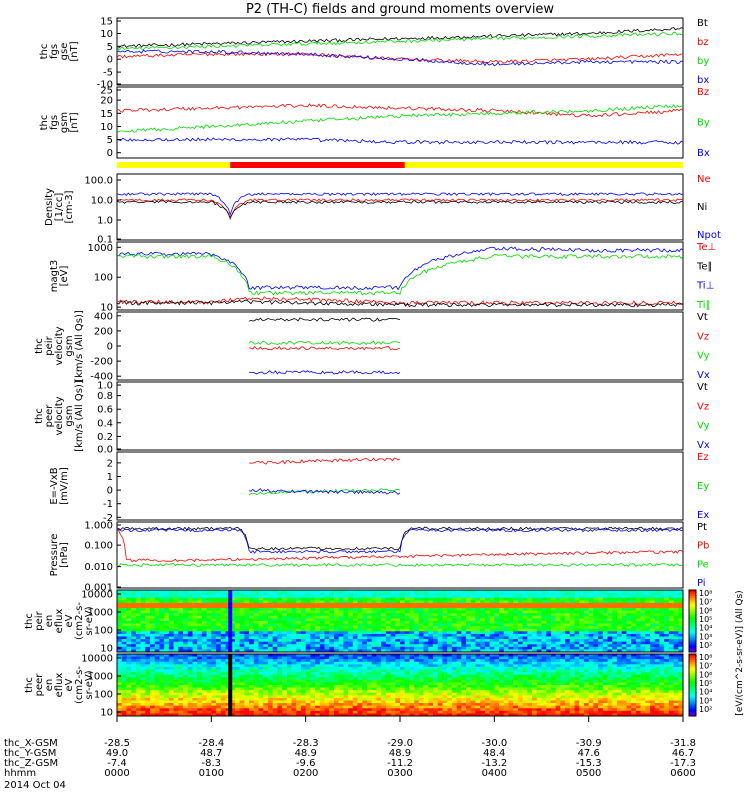 Image resolution: width=750 pixels, height=800 pixels. Describe the element at coordinates (97, 595) in the screenshot. I see `y-tick-label: 10000` at that location.